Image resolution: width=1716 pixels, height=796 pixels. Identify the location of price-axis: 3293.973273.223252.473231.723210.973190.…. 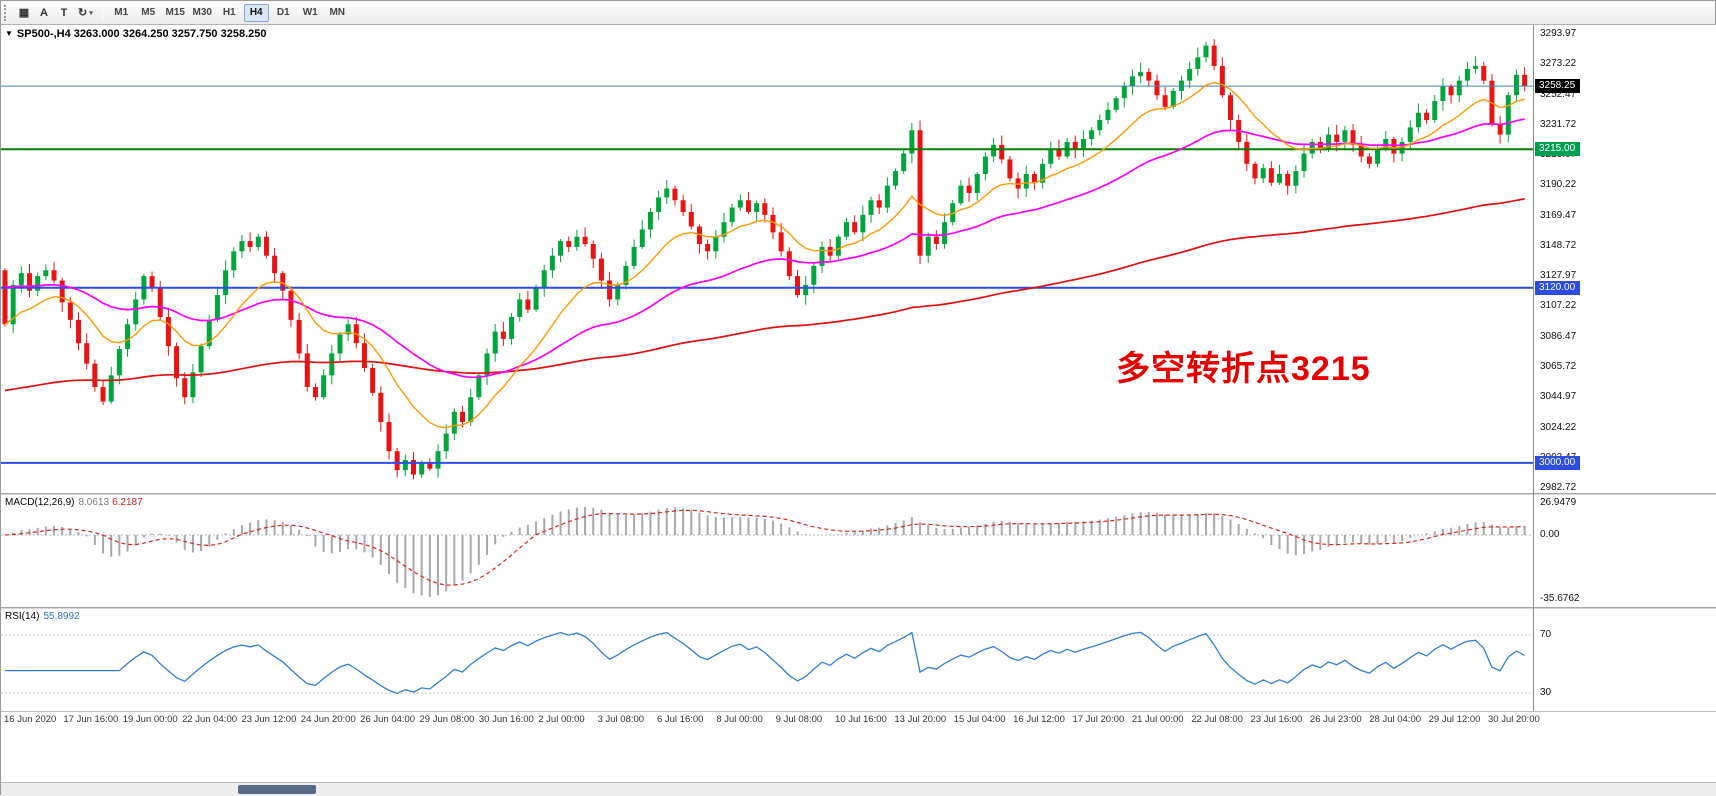
(1624, 368).